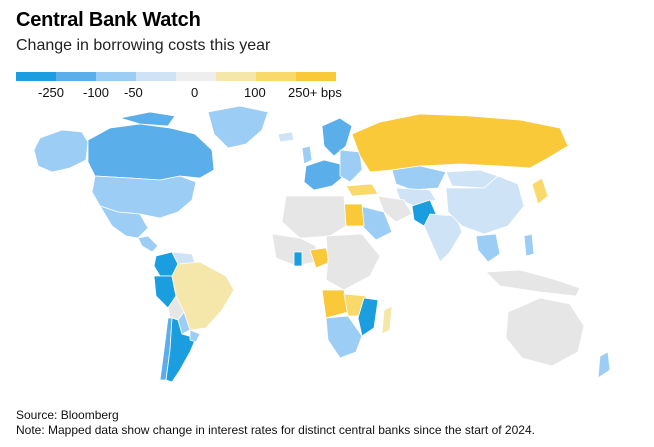 This screenshot has width=654, height=447. I want to click on legend-label-minus-100: -100, so click(96, 92).